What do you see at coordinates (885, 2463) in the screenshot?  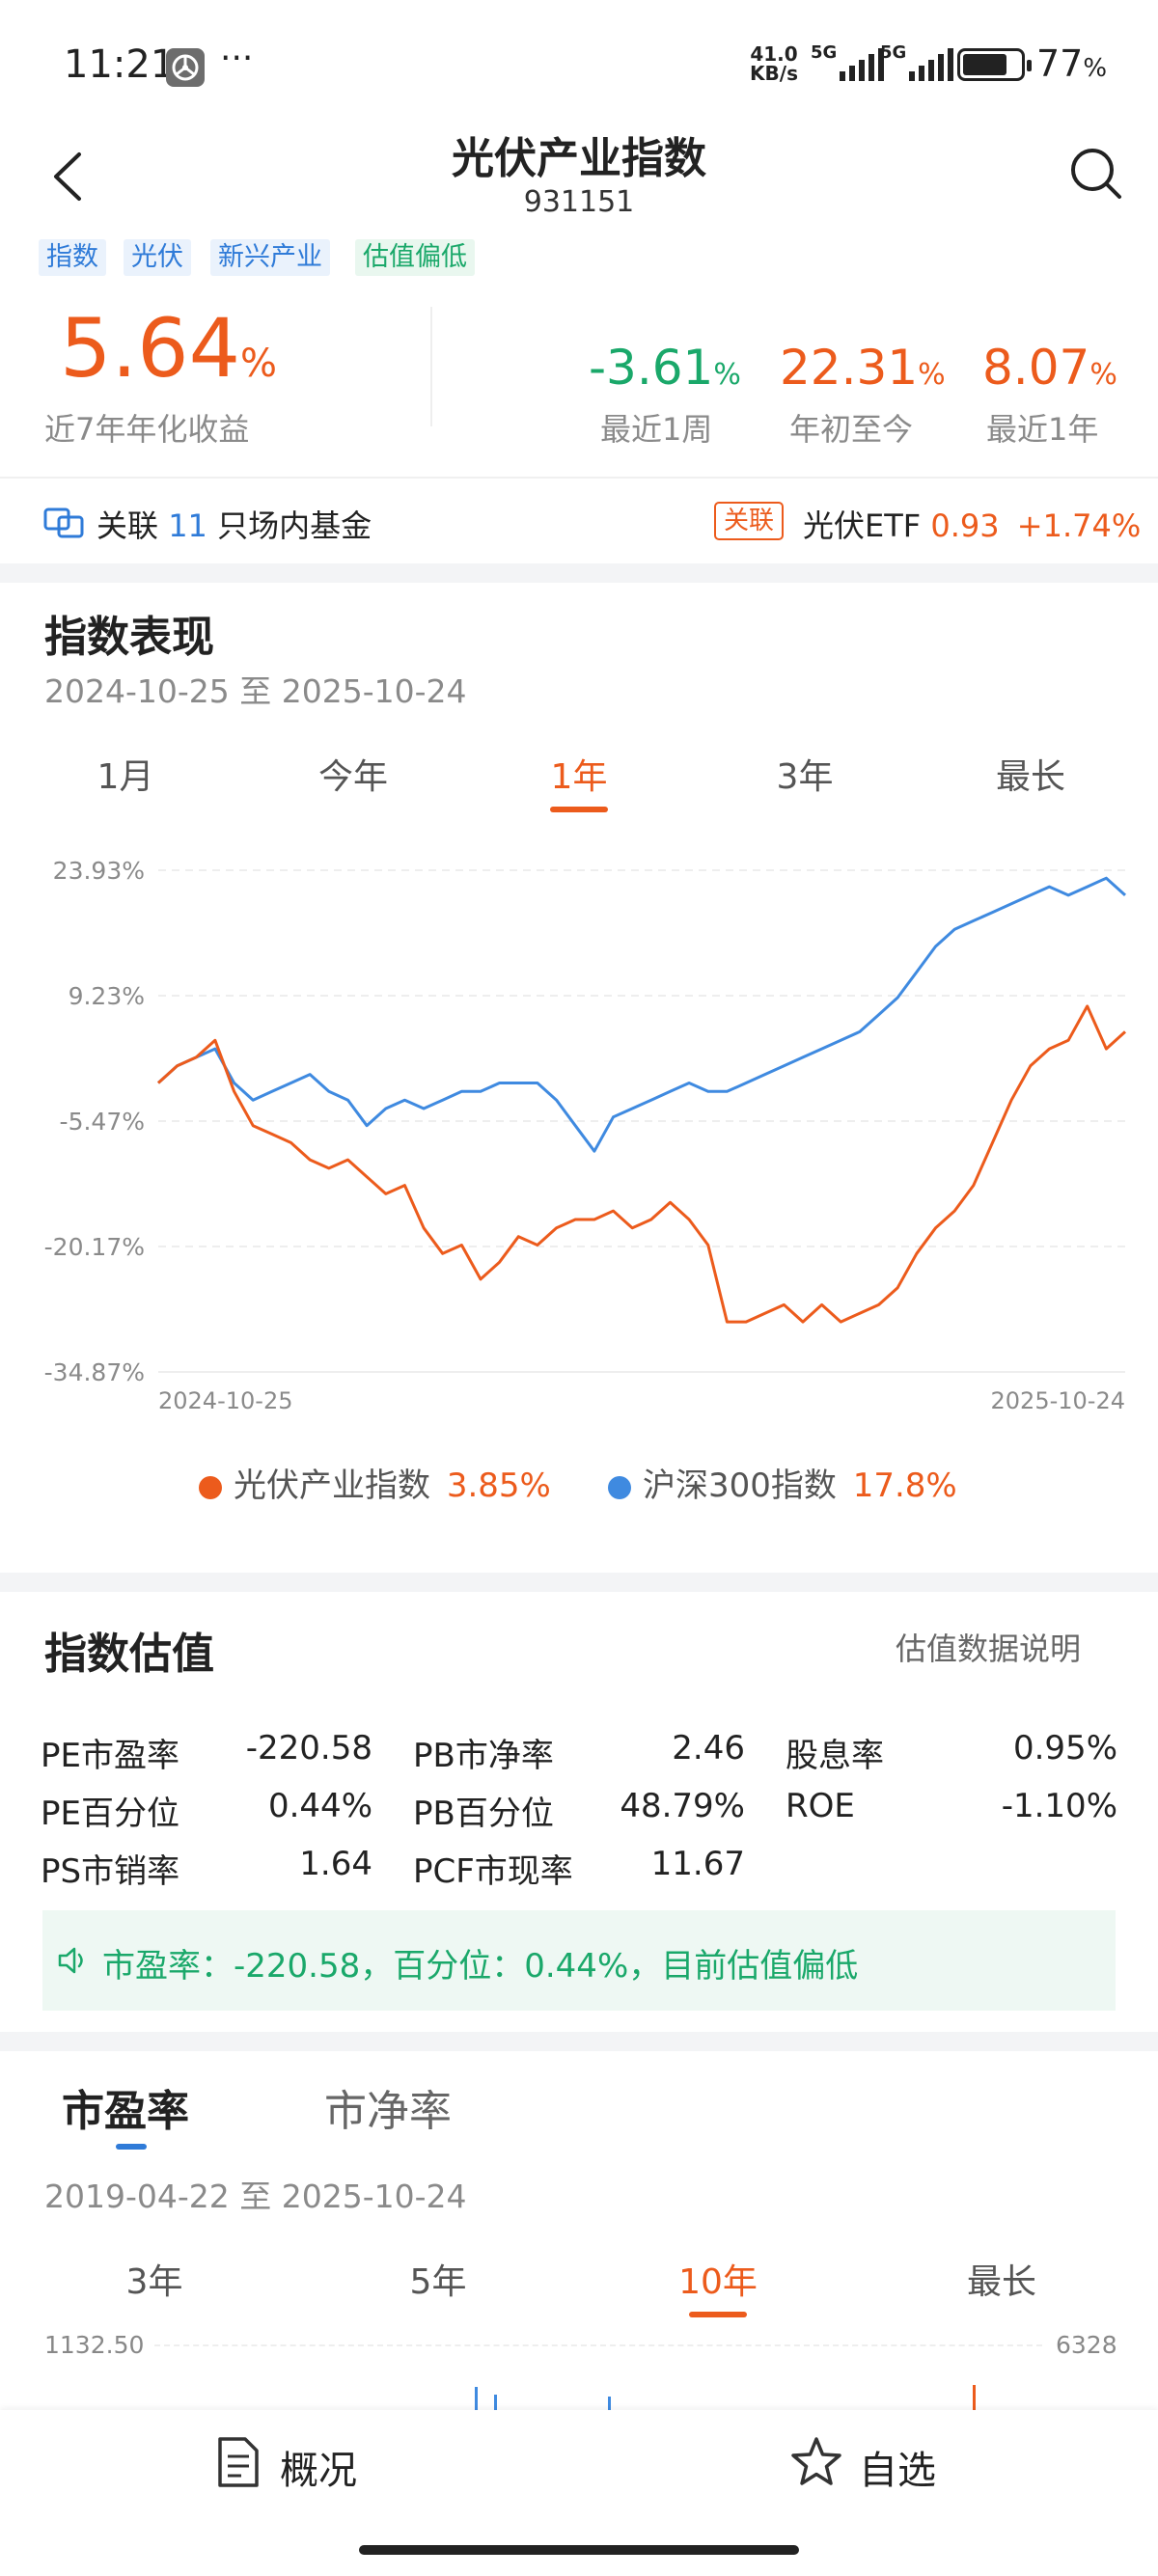 I see `nav-watchlist: 自选` at bounding box center [885, 2463].